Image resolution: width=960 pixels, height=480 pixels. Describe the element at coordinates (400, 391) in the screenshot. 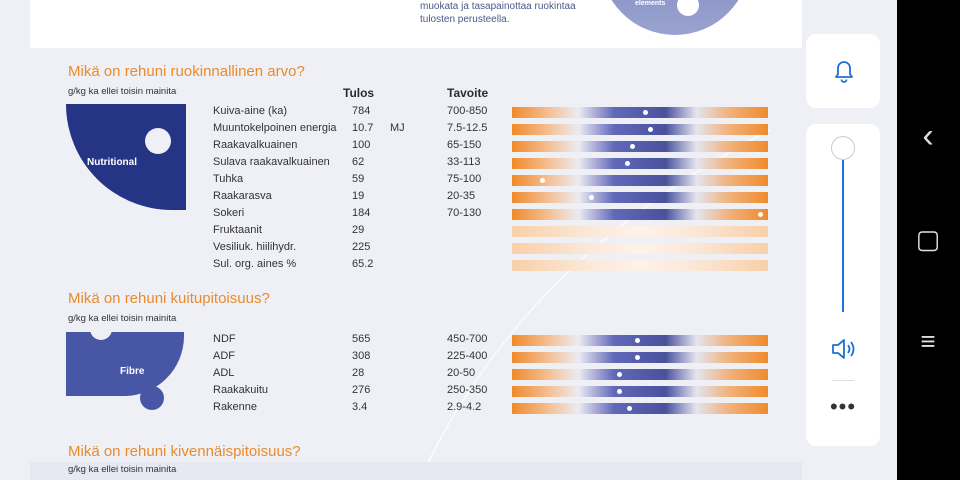

I see `table-row: Raakakuitu 276 250-350` at that location.